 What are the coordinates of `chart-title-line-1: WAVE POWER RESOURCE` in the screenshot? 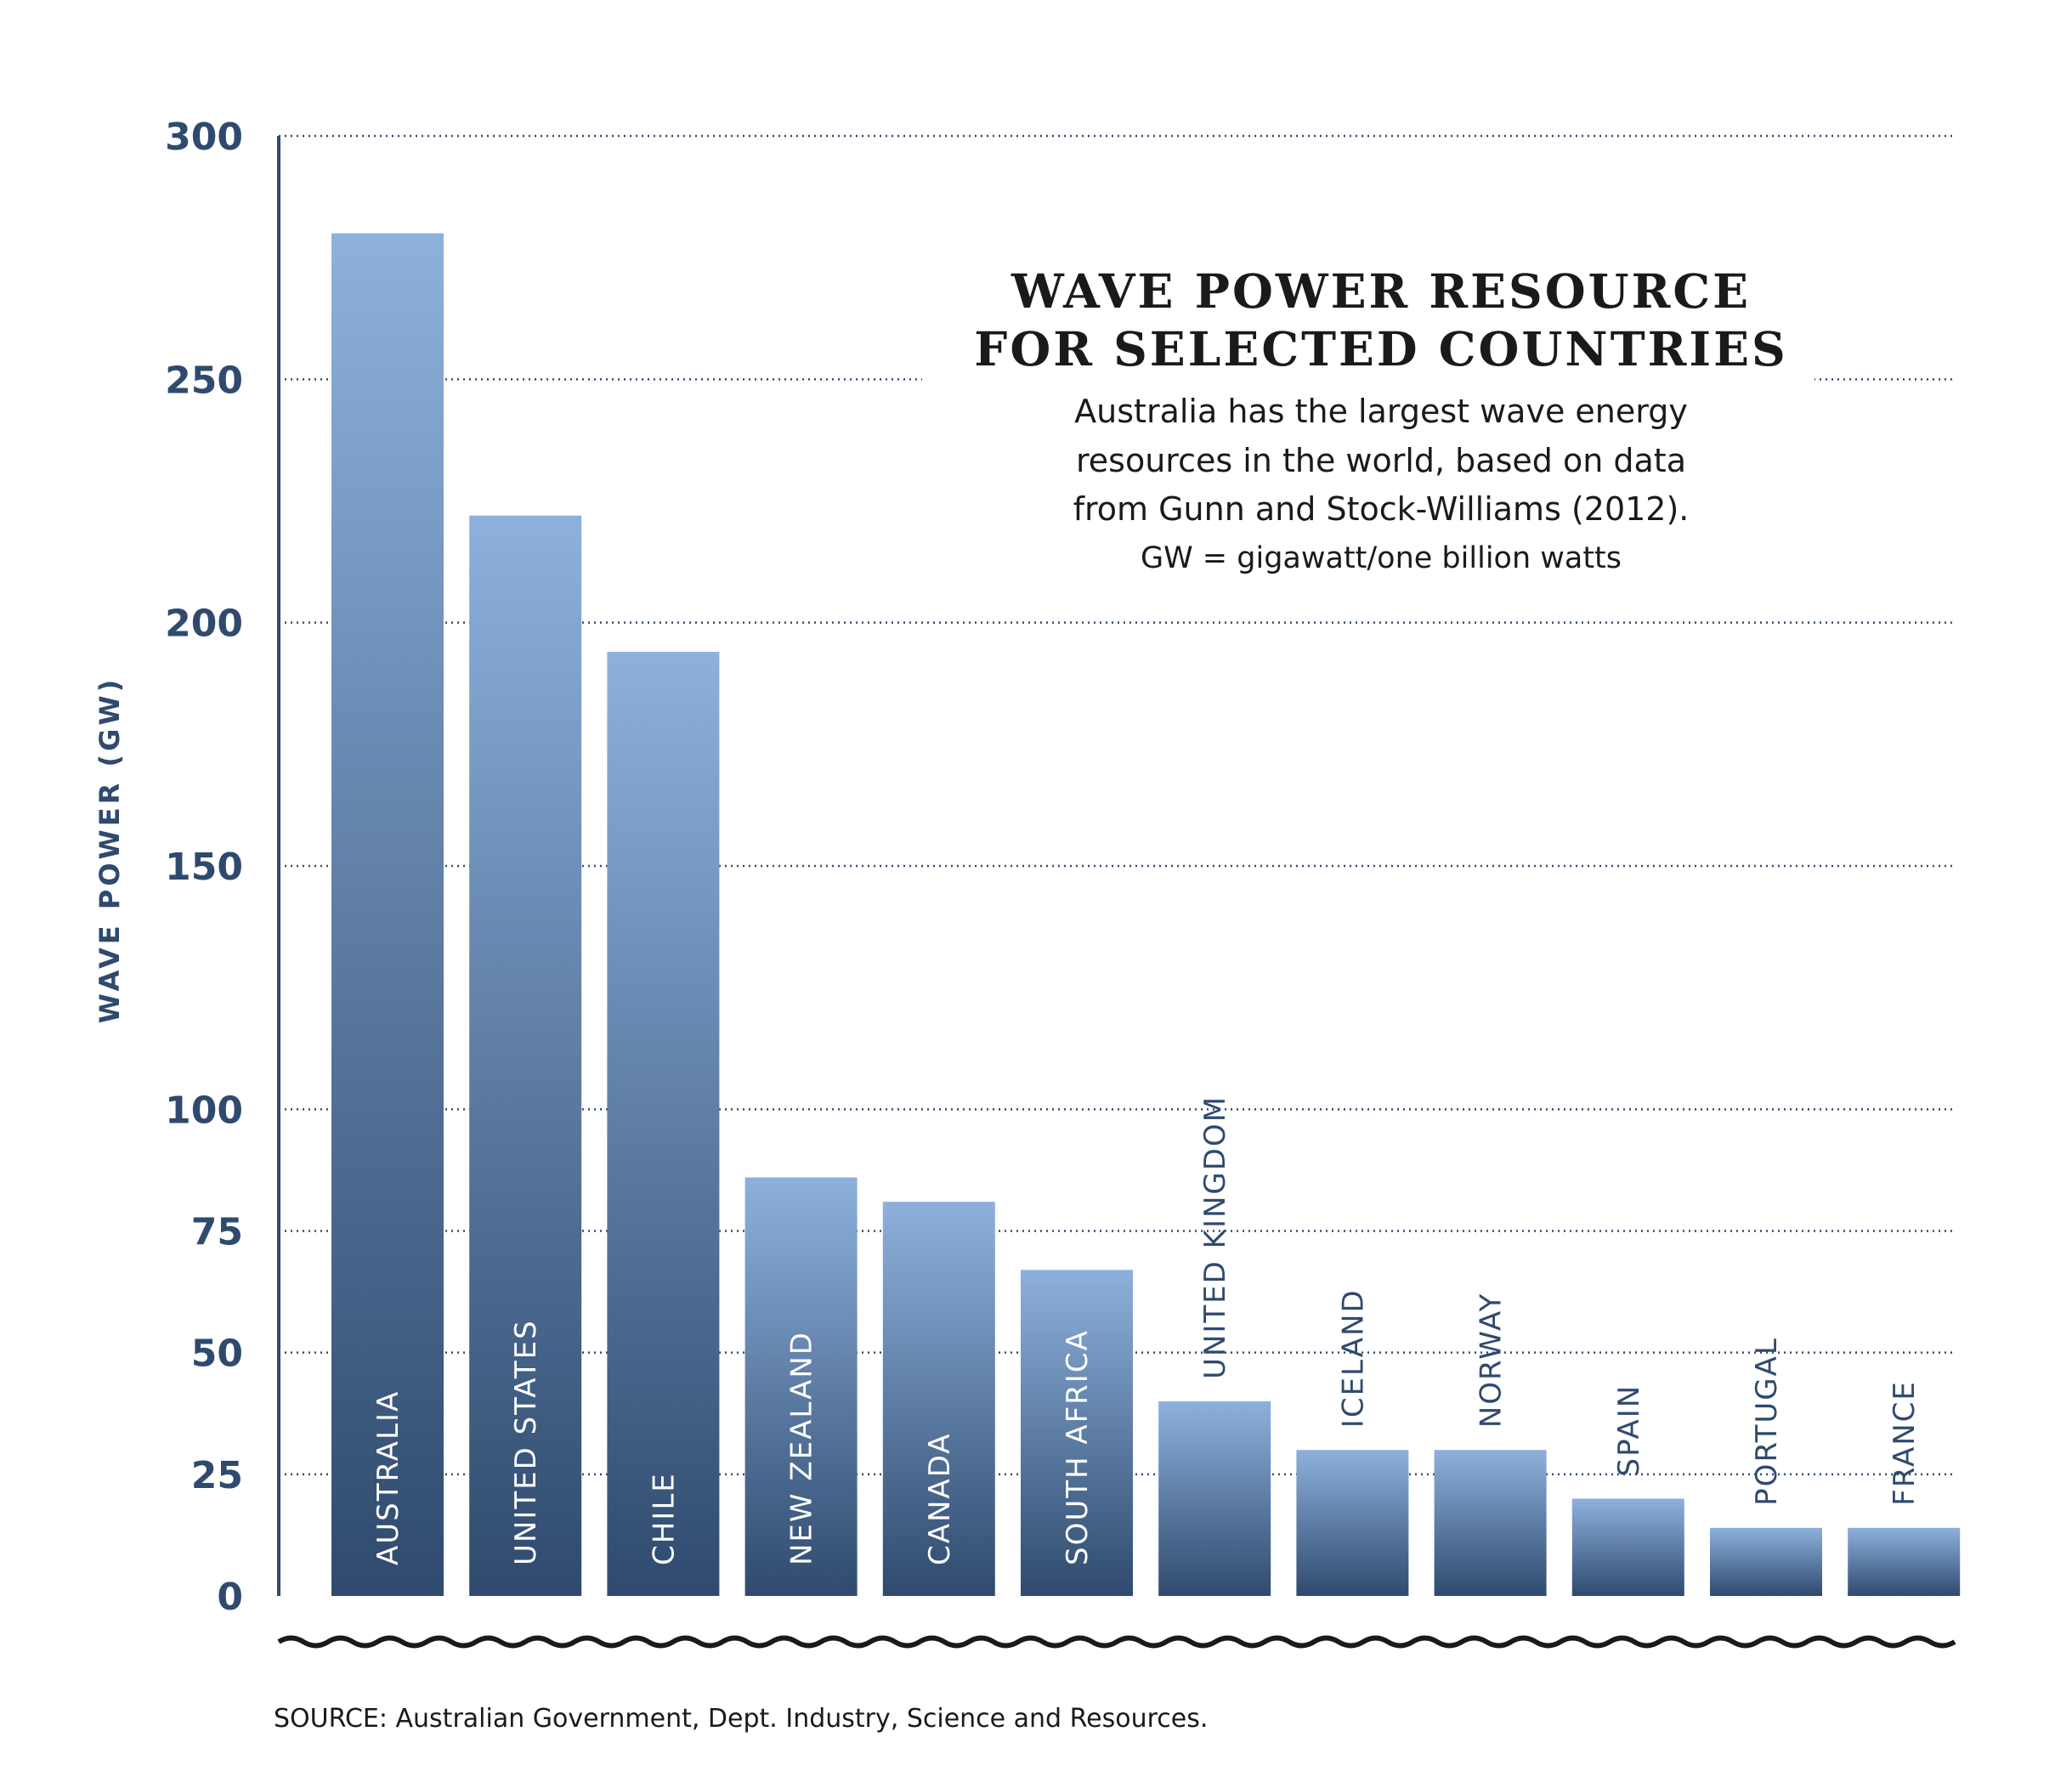 It's located at (1381, 291).